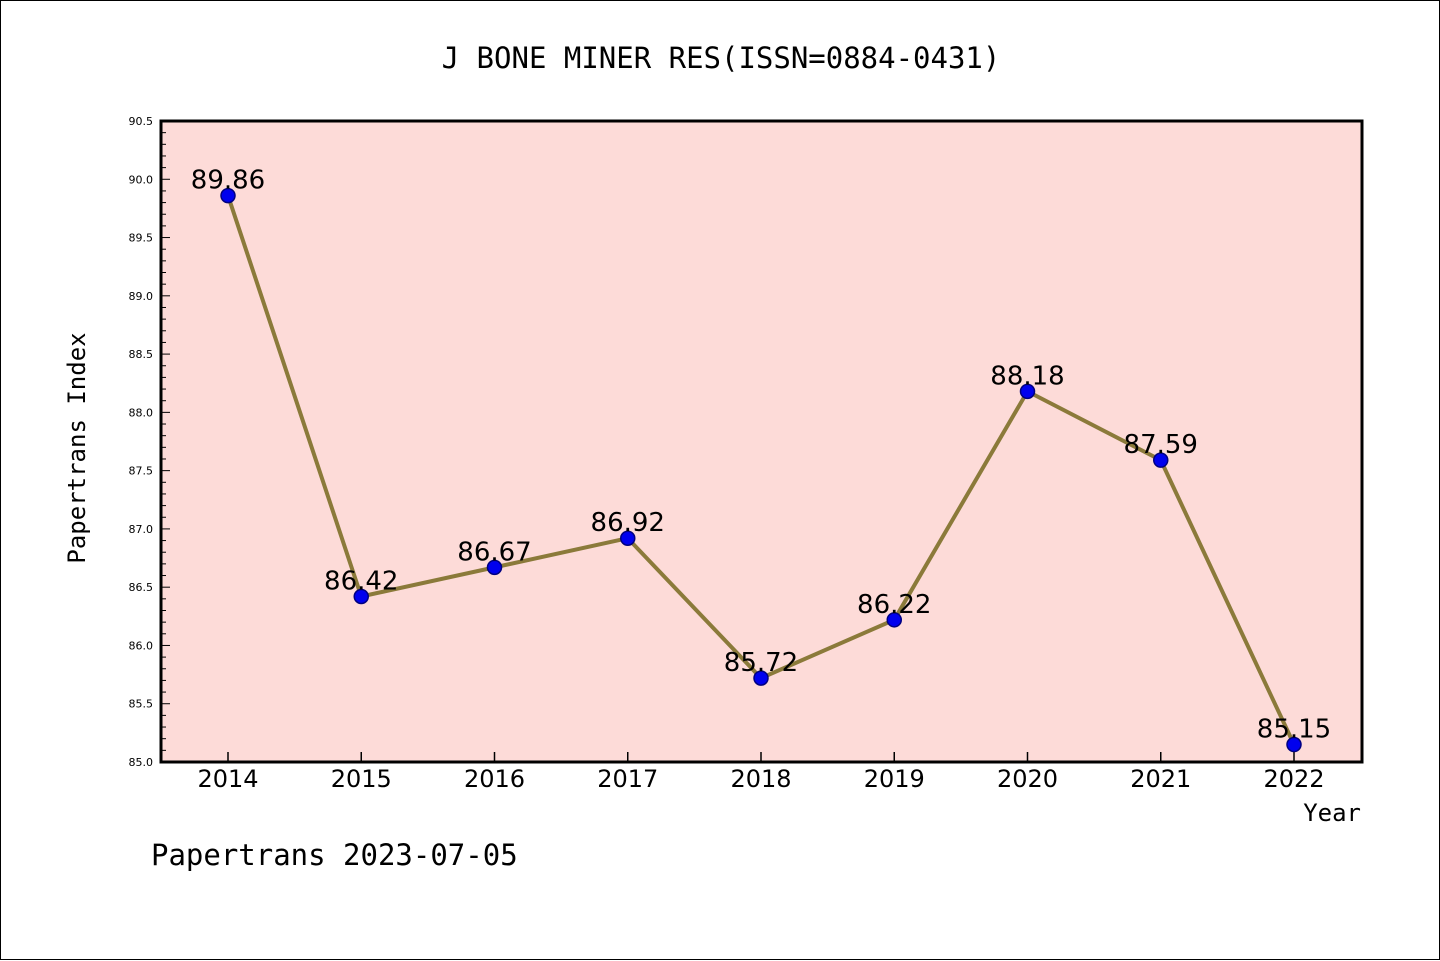 This screenshot has height=961, width=1440. Describe the element at coordinates (1294, 730) in the screenshot. I see `data-label: 85.15` at that location.